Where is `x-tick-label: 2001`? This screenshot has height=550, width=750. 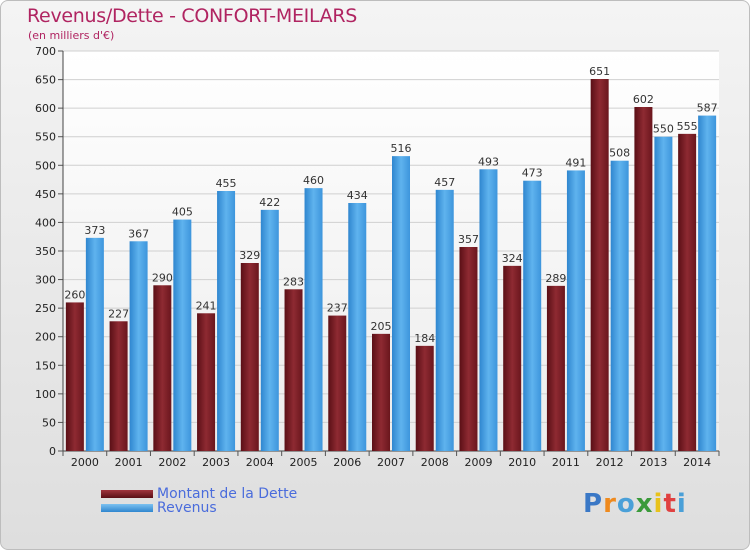
x-tick-label: 2001 is located at coordinates (129, 462).